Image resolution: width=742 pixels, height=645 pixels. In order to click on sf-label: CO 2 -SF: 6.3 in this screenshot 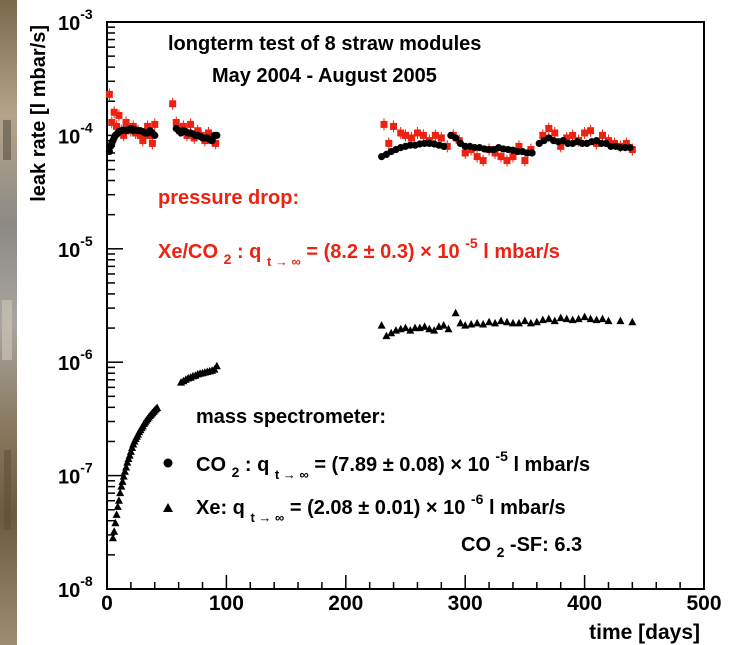, I will do `click(521, 548)`.